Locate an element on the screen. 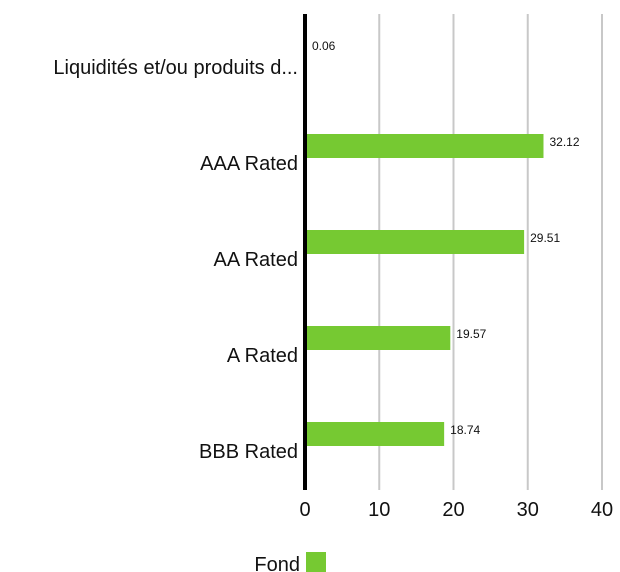  data-label: 32.12 is located at coordinates (564, 142).